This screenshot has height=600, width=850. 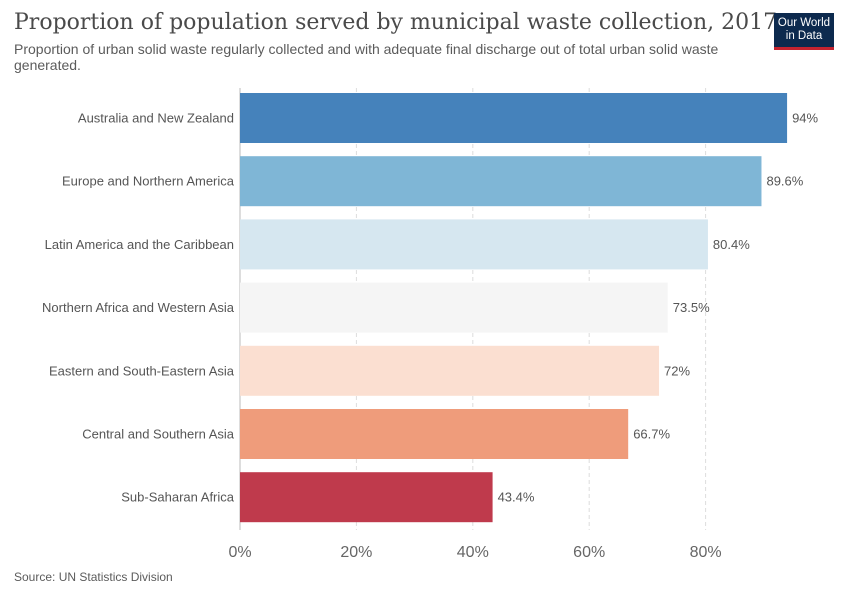 What do you see at coordinates (784, 181) in the screenshot?
I see `value-label: 89.6%` at bounding box center [784, 181].